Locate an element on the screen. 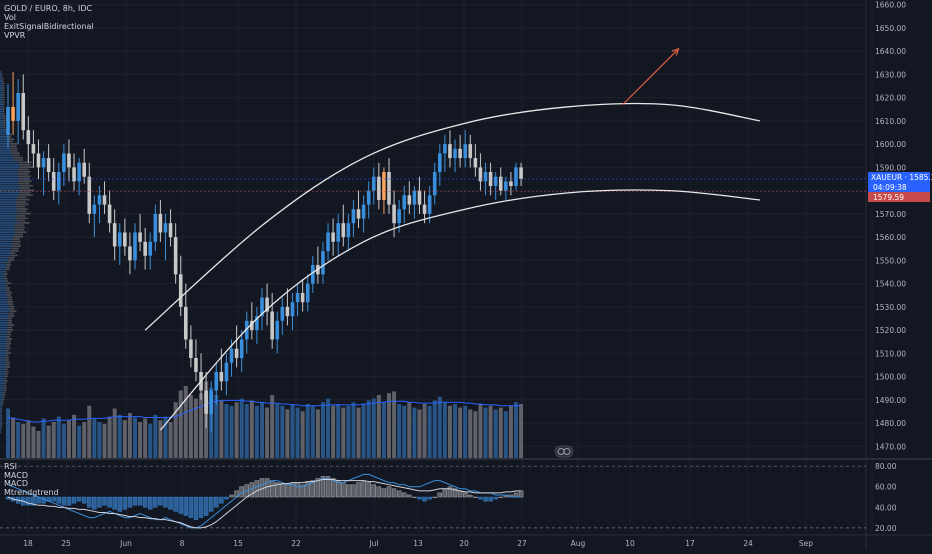 Image resolution: width=932 pixels, height=554 pixels. legend-indicator-vpvr: VPVR is located at coordinates (49, 35).